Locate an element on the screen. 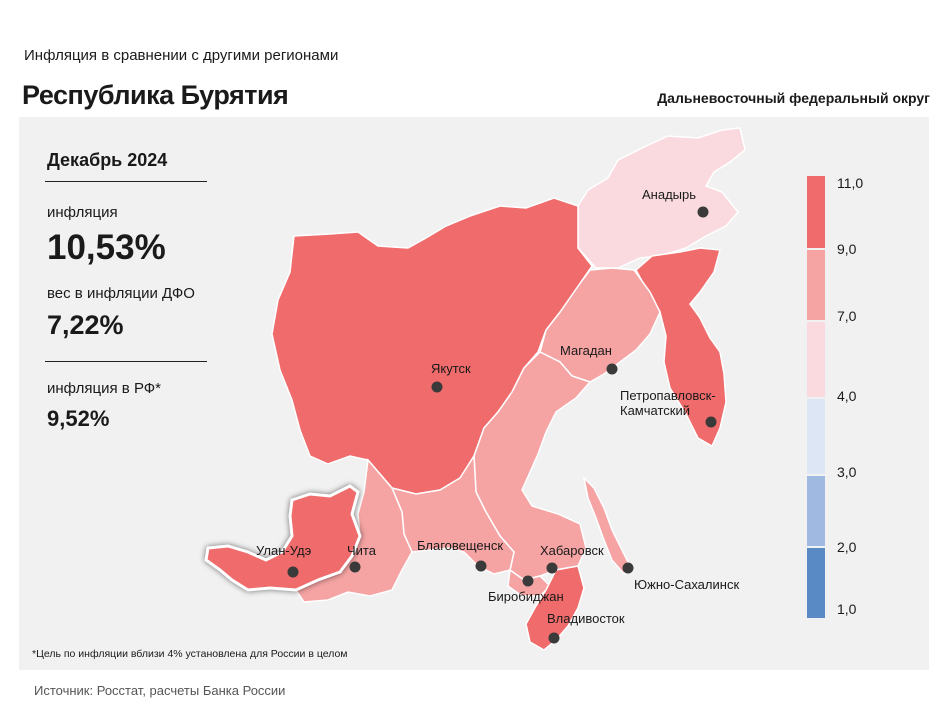  city-label-ulan-ude: Улан-Удэ is located at coordinates (284, 550).